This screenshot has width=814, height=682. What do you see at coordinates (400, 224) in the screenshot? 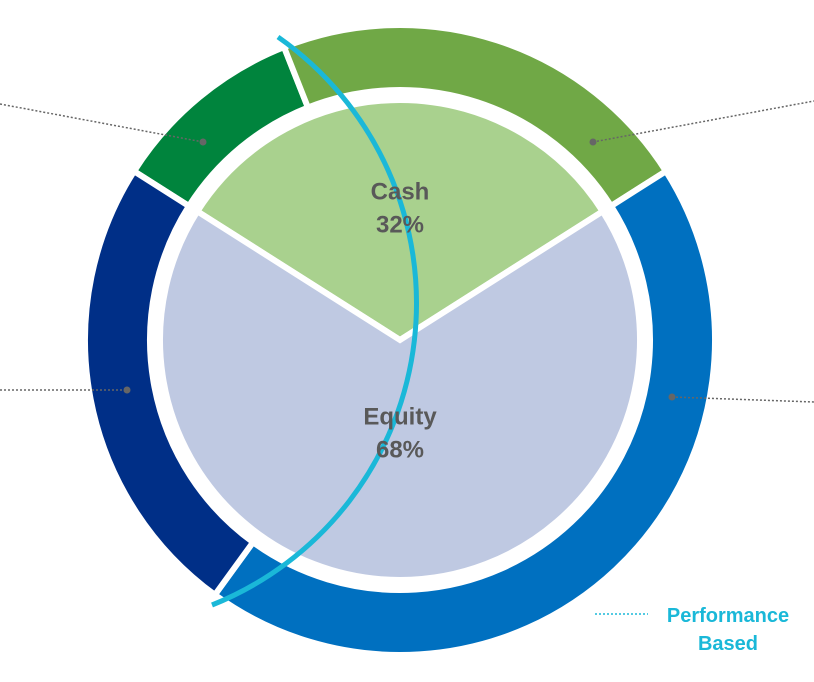
I see `value-label: 32%` at bounding box center [400, 224].